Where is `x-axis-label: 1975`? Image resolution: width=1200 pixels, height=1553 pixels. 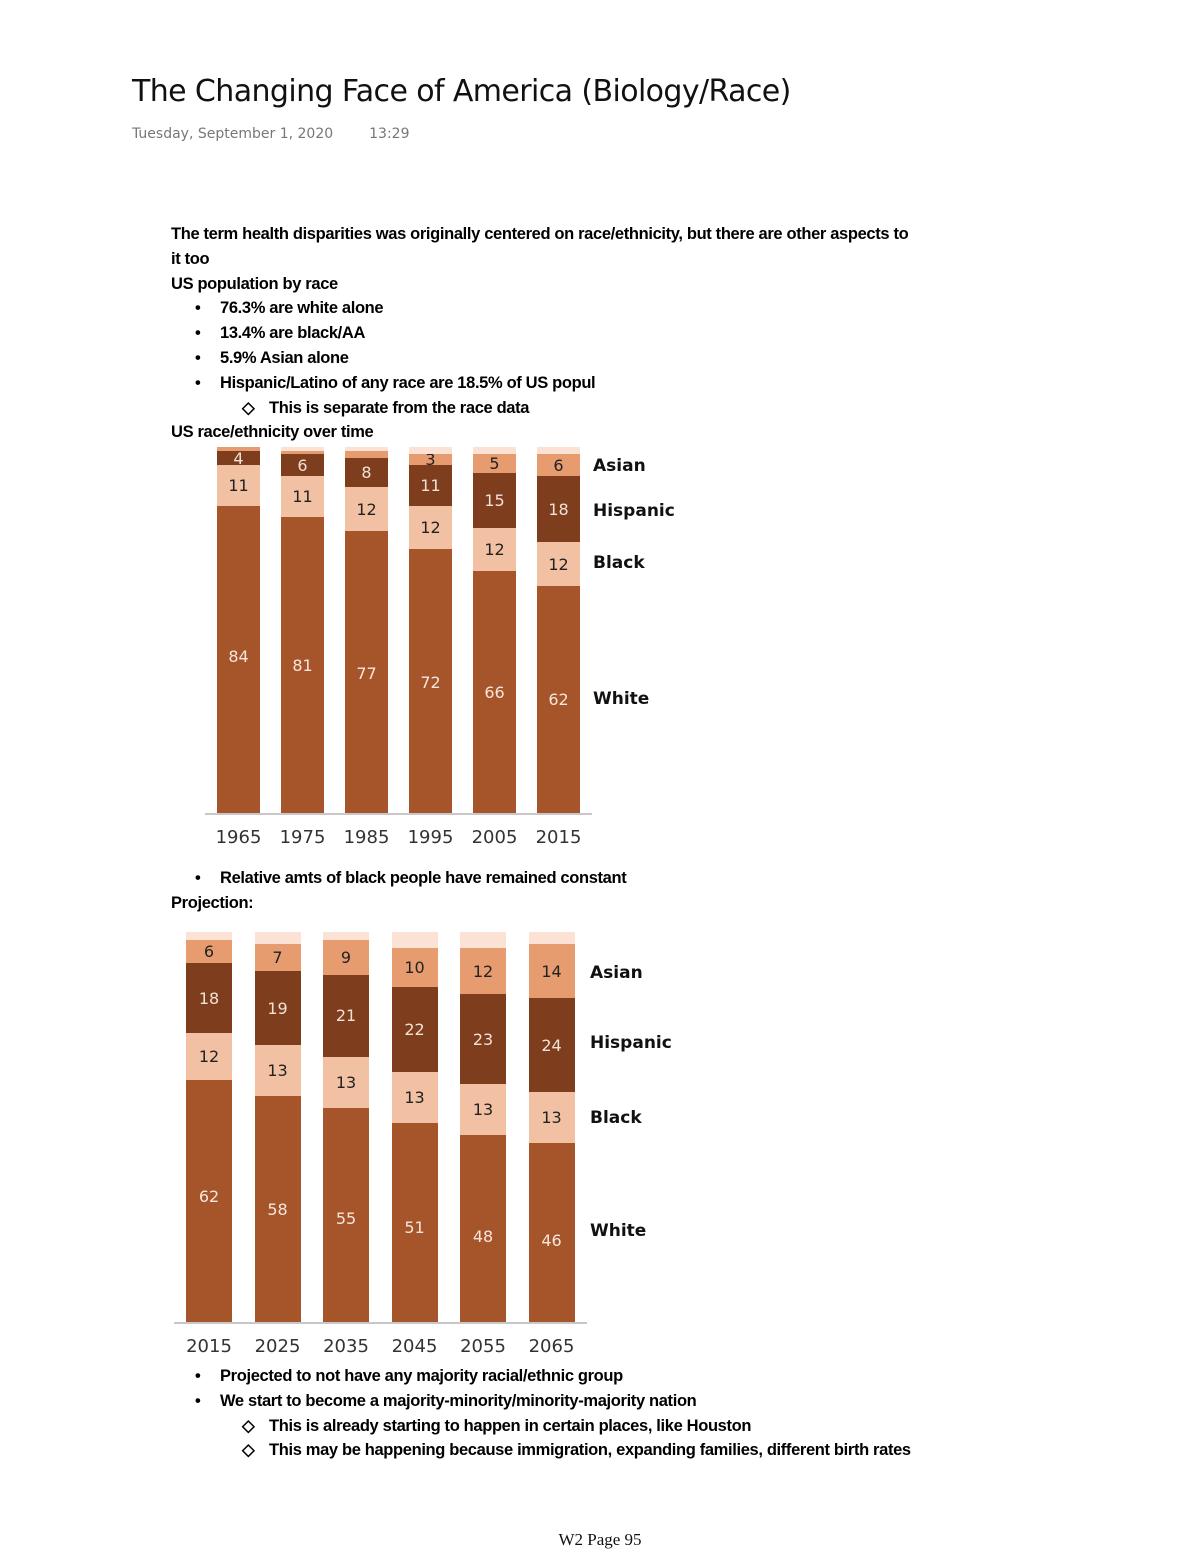 x-axis-label: 1975 is located at coordinates (302, 837).